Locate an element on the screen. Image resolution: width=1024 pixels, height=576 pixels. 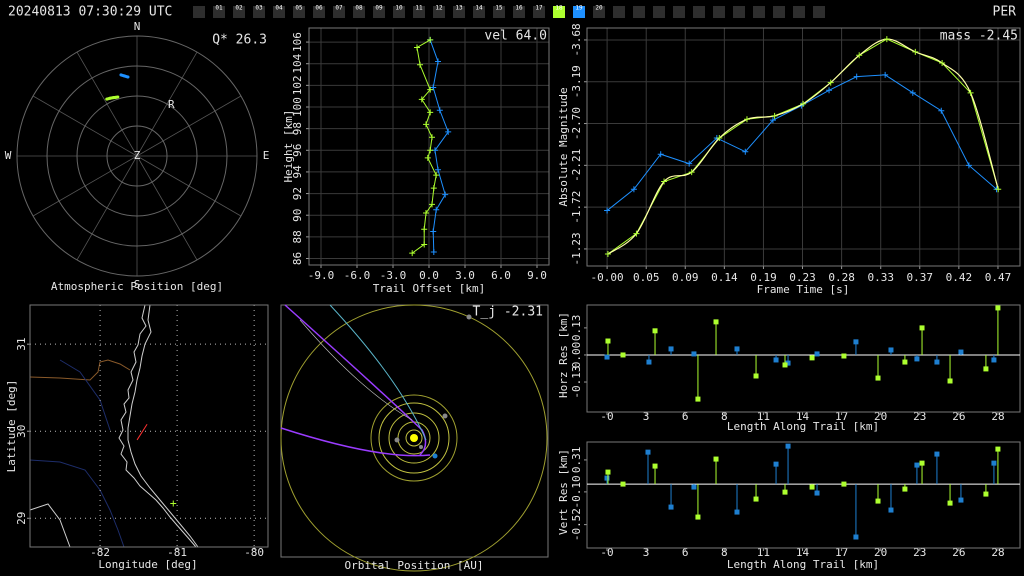
y-axis-label: Absolute Magnitude is located at coordinates (563, 146).